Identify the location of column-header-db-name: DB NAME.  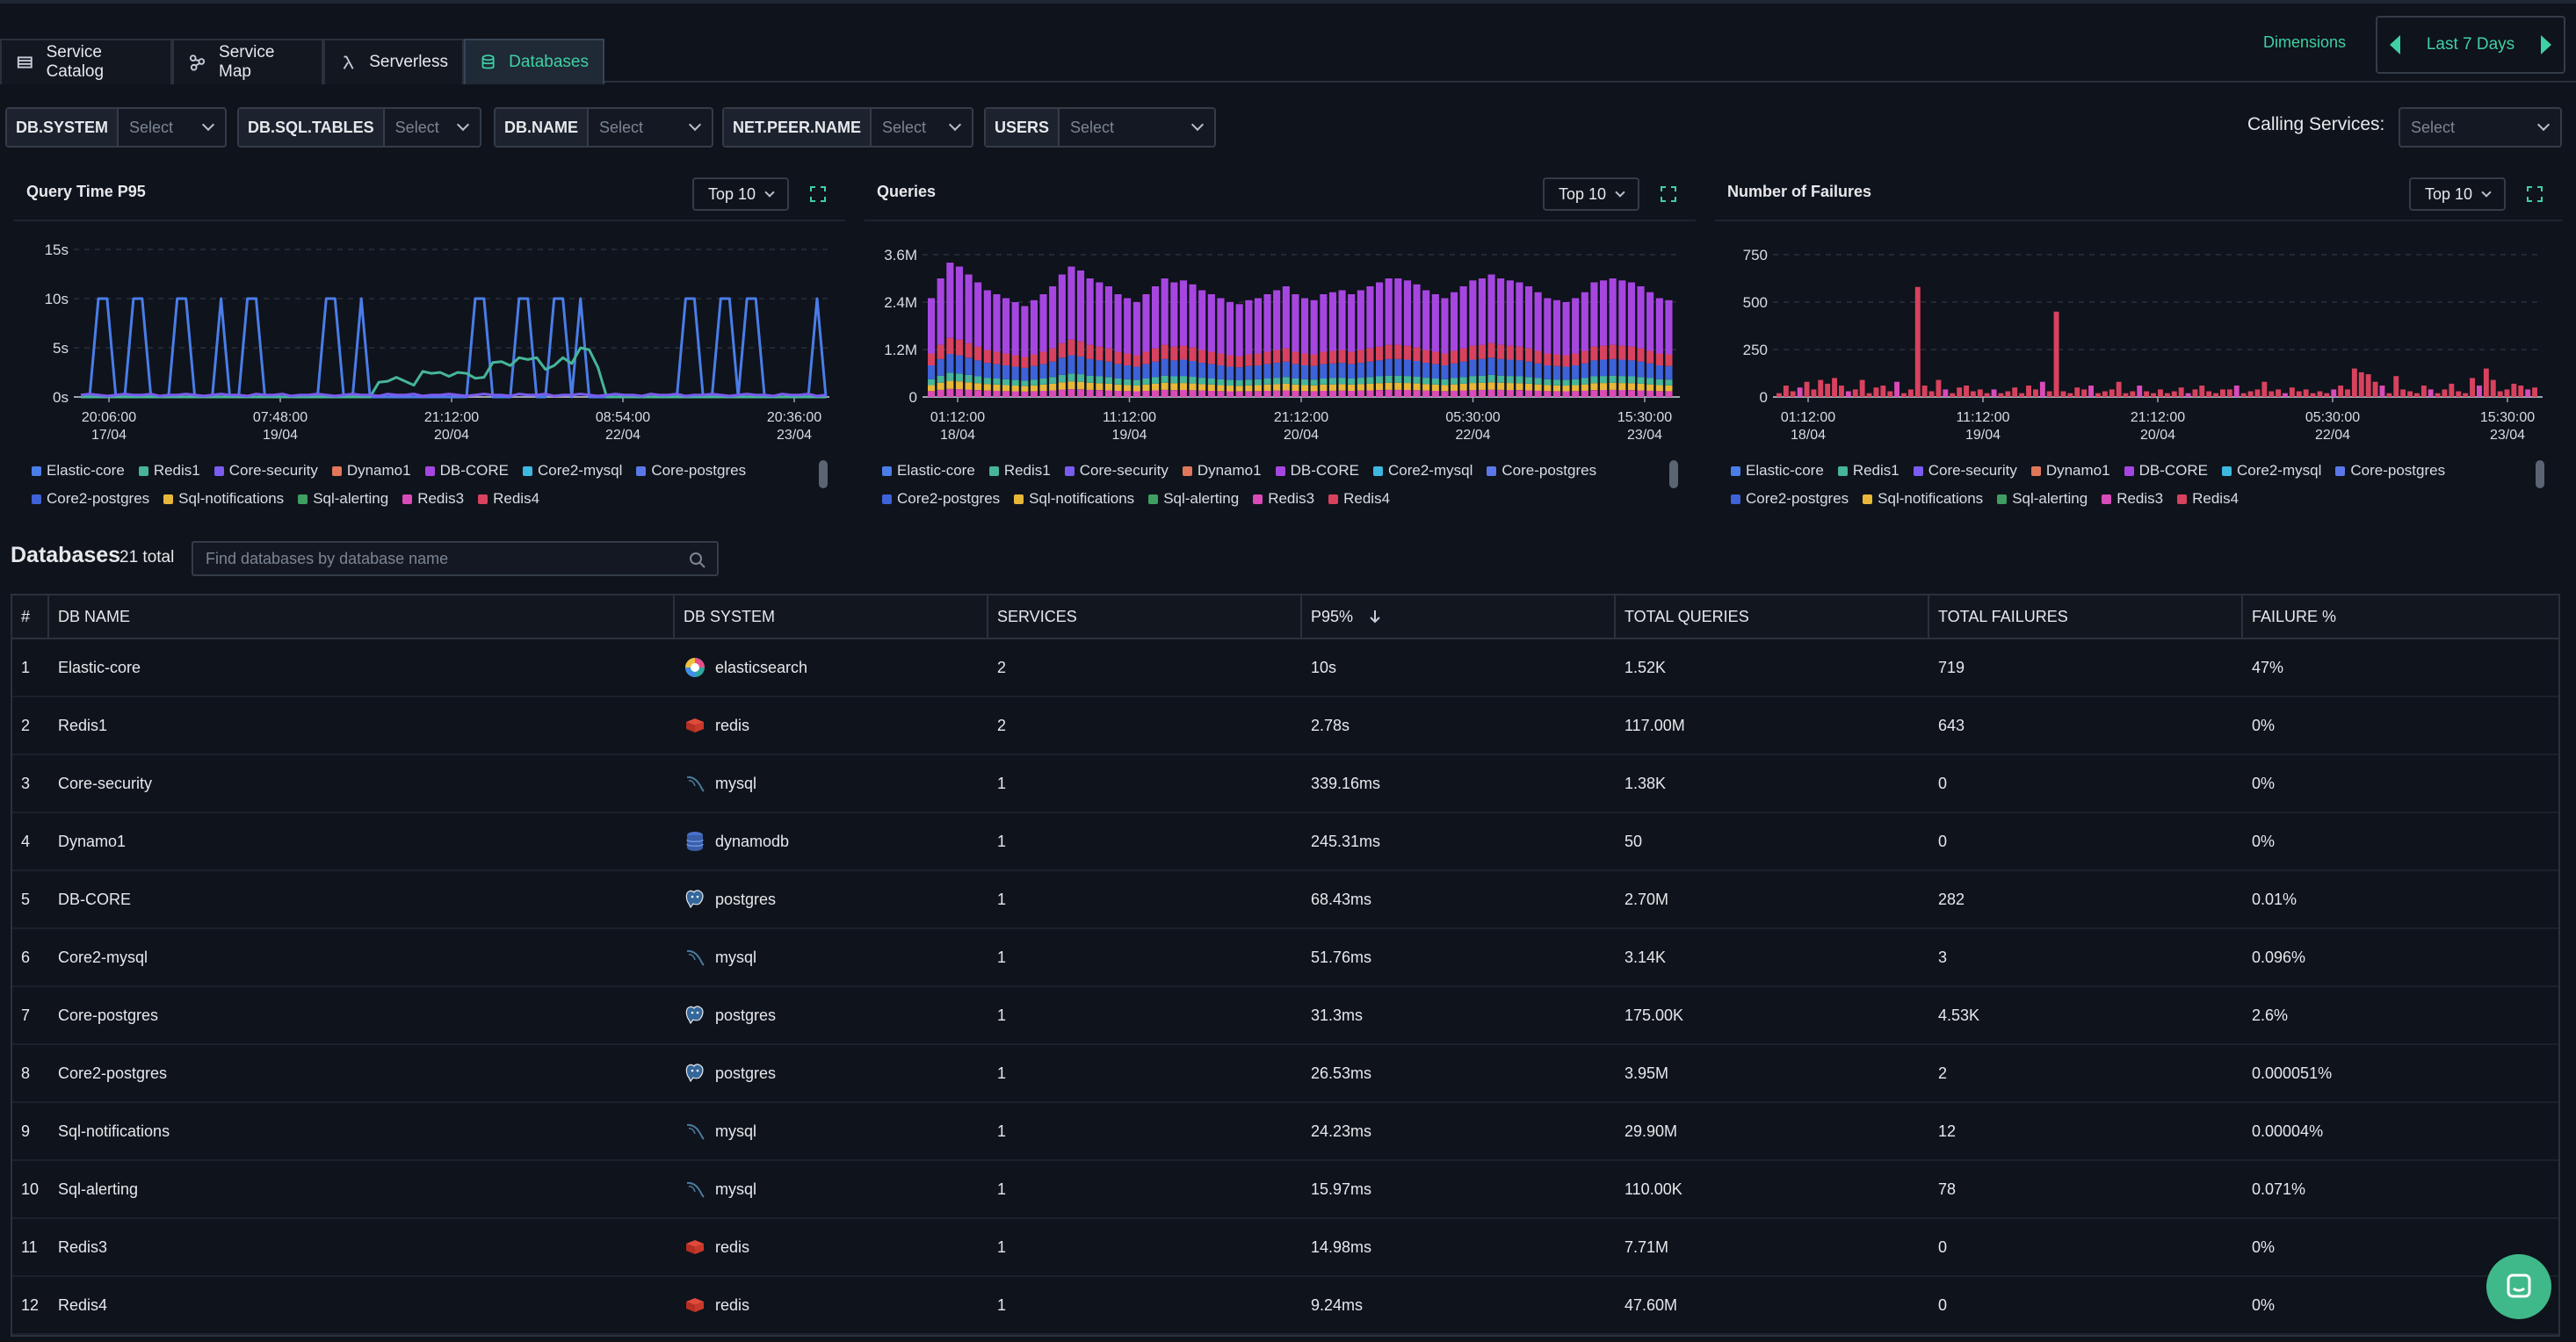
(362, 616).